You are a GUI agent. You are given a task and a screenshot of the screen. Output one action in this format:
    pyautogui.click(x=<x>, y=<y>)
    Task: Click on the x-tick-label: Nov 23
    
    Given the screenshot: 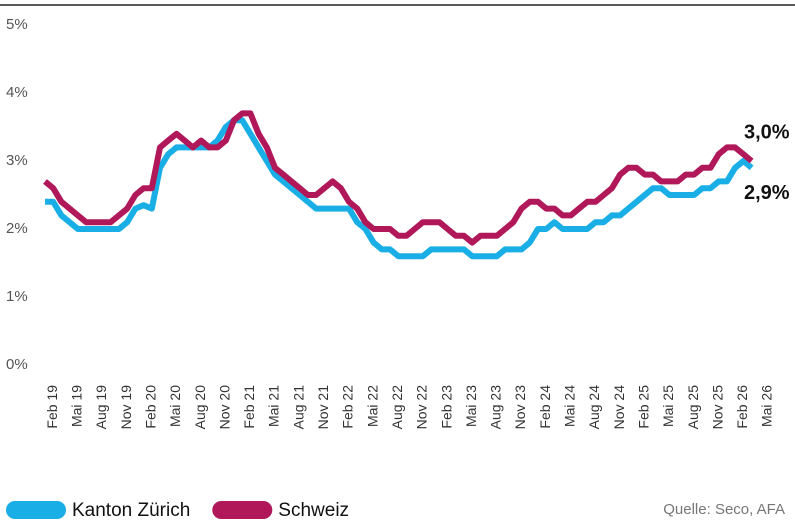 What is the action you would take?
    pyautogui.click(x=520, y=407)
    